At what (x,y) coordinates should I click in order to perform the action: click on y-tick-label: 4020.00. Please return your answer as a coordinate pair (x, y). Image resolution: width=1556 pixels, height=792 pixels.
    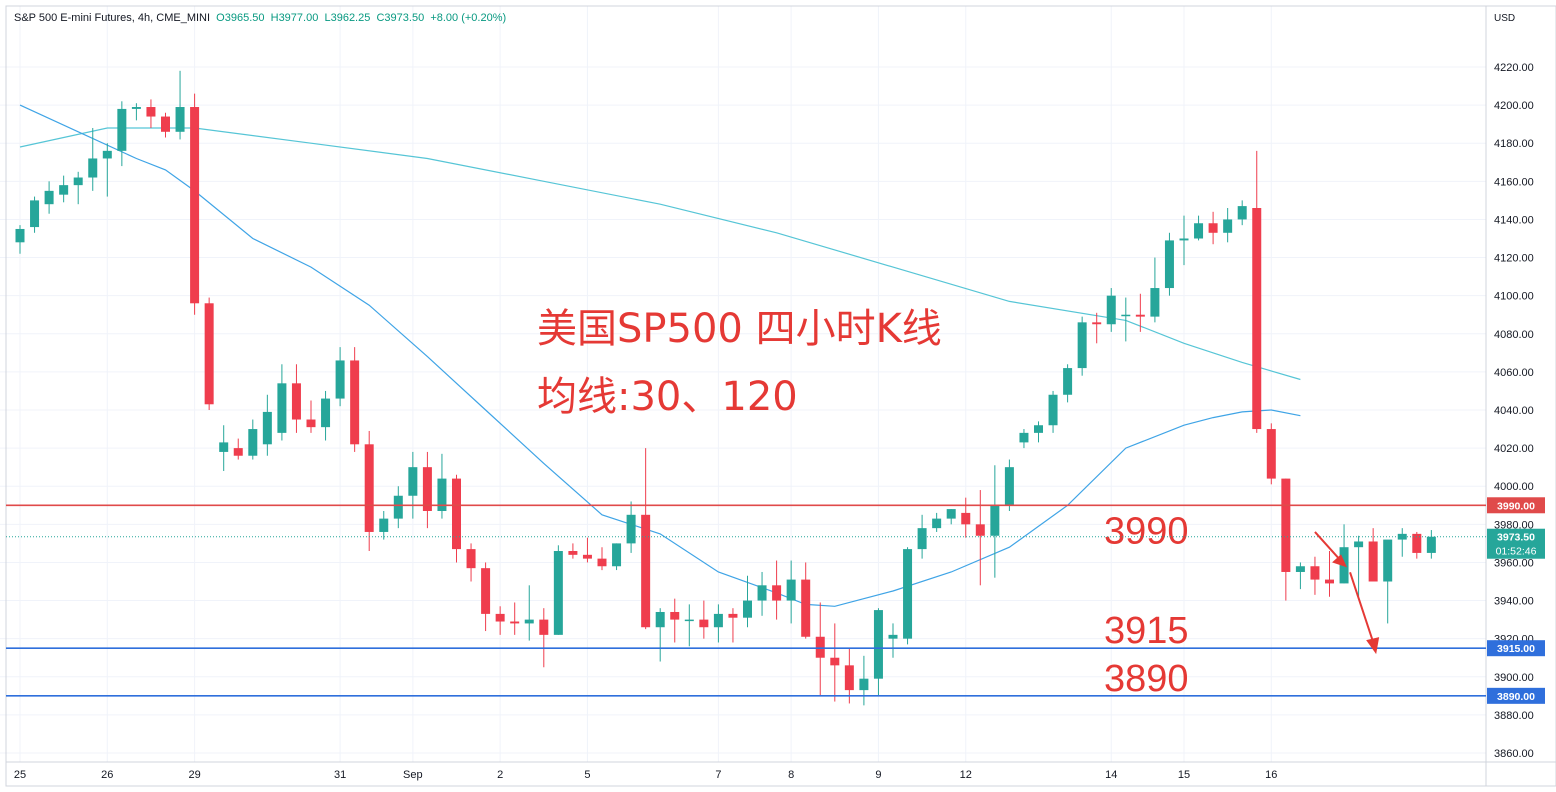
    Looking at the image, I should click on (1514, 449).